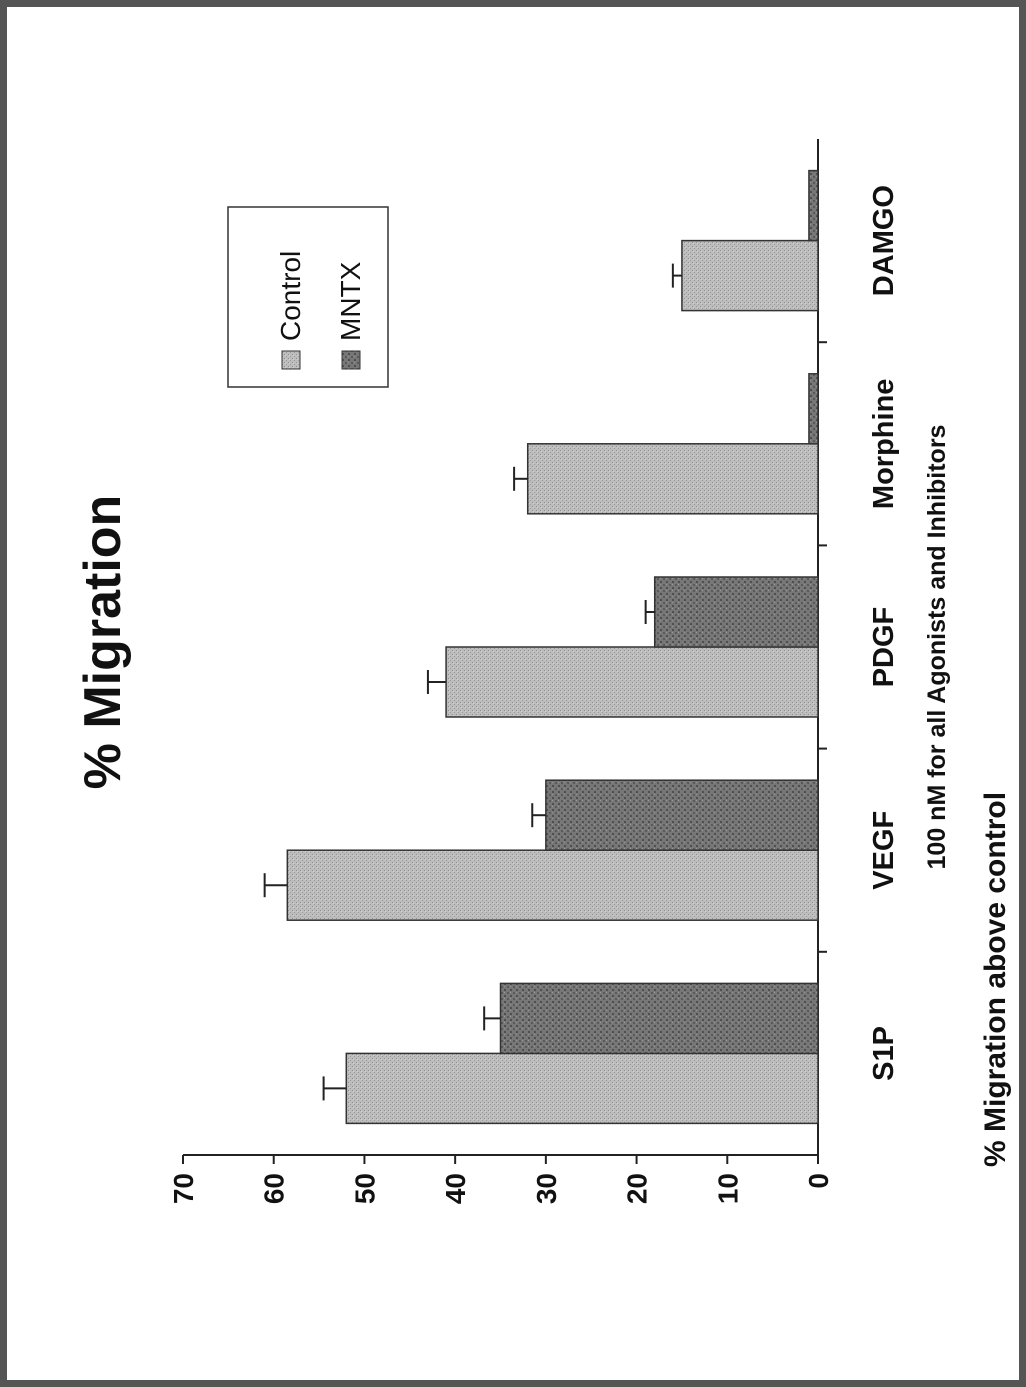  What do you see at coordinates (290, 296) in the screenshot?
I see `legend-label-control: Control` at bounding box center [290, 296].